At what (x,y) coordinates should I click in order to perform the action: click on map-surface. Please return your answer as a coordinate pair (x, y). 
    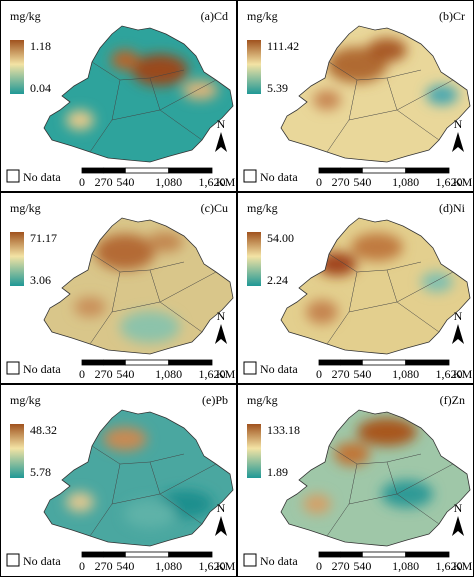
    Looking at the image, I should click on (138, 286).